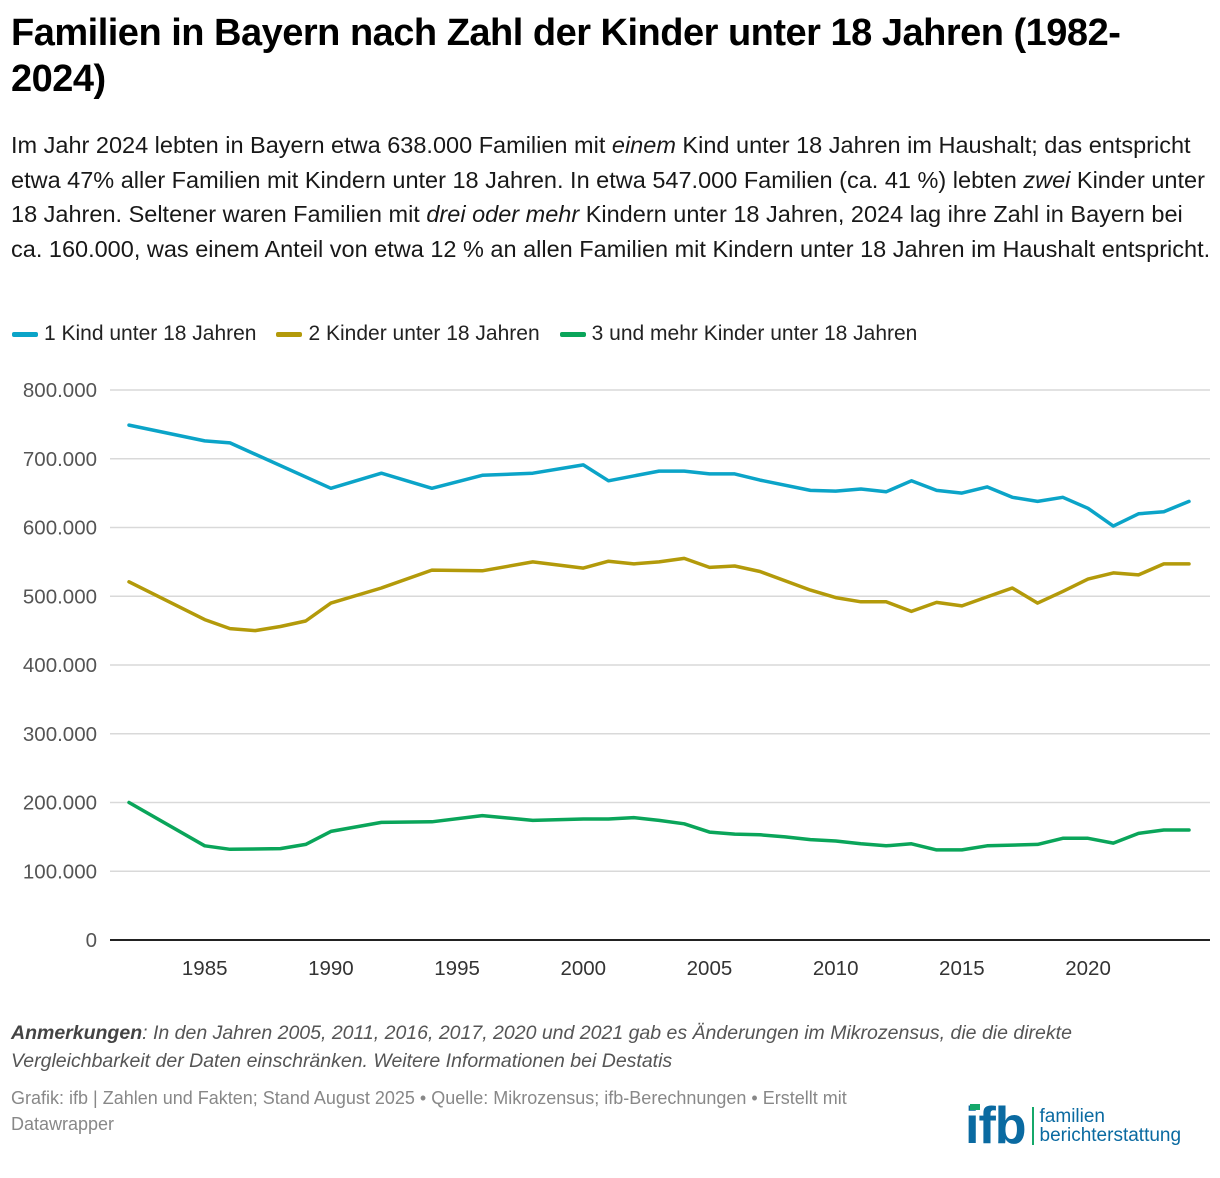 The width and height of the screenshot is (1220, 1178). I want to click on x-tick-label: 2015, so click(962, 968).